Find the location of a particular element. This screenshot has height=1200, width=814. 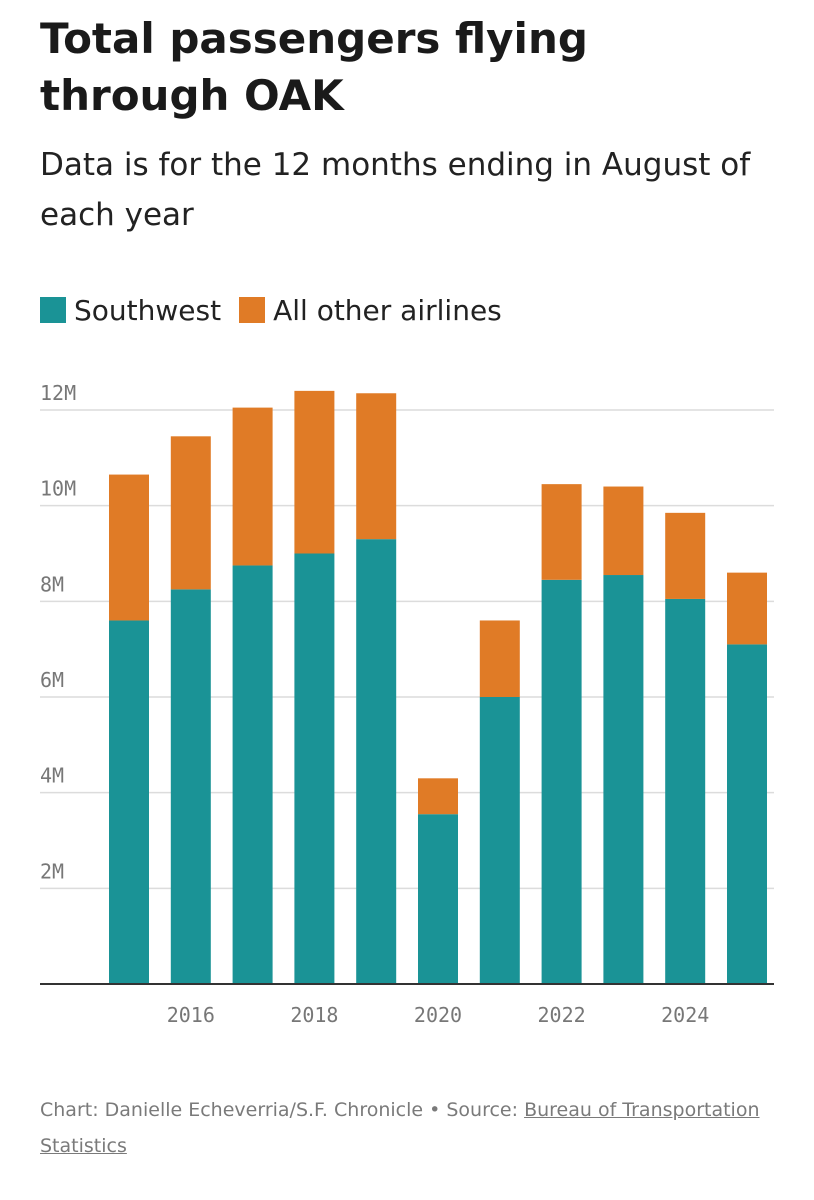

x-tick-label: 2022 is located at coordinates (562, 1015).